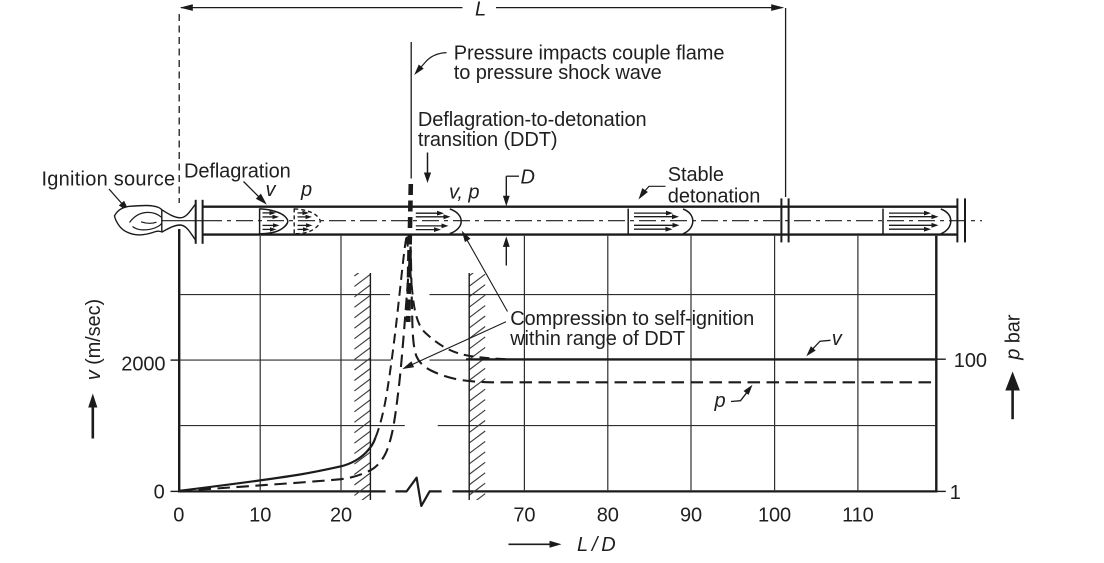 The image size is (1104, 563). What do you see at coordinates (696, 175) in the screenshot?
I see `svg-text: Stable` at bounding box center [696, 175].